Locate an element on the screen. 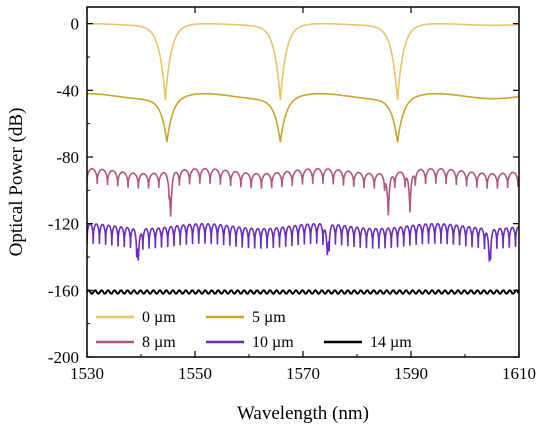 The image size is (550, 429). y-tick-label: -40 is located at coordinates (67, 90).